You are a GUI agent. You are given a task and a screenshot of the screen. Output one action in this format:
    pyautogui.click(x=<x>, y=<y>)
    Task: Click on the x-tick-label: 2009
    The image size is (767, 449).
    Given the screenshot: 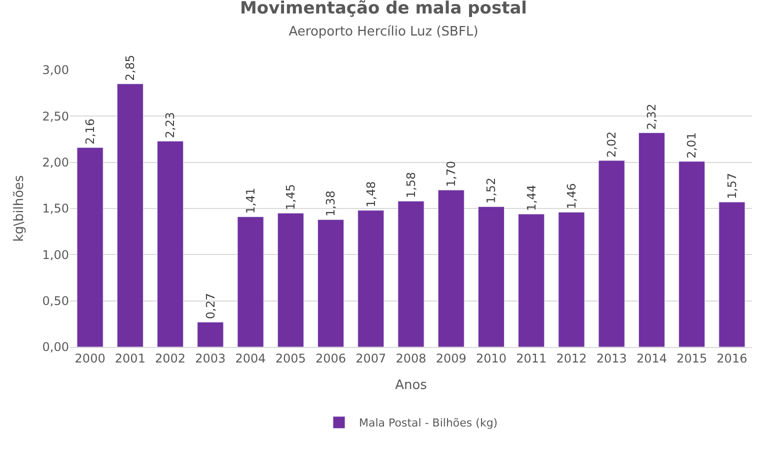 What is the action you would take?
    pyautogui.click(x=451, y=358)
    